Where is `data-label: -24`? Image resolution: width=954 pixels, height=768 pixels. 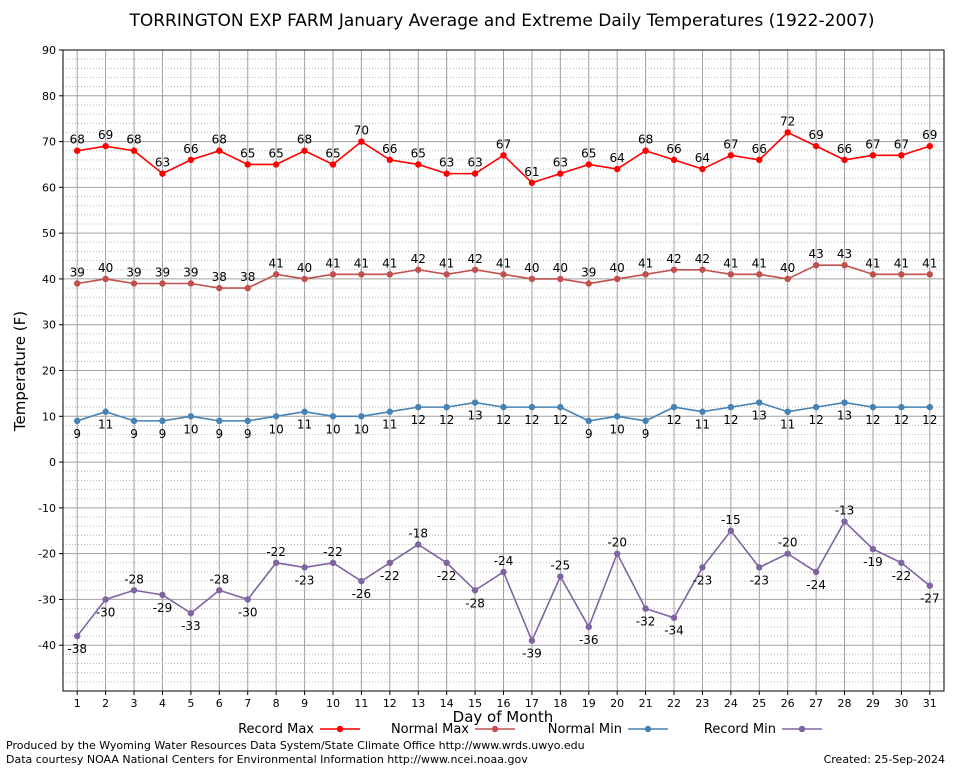 data-label: -24 is located at coordinates (504, 561).